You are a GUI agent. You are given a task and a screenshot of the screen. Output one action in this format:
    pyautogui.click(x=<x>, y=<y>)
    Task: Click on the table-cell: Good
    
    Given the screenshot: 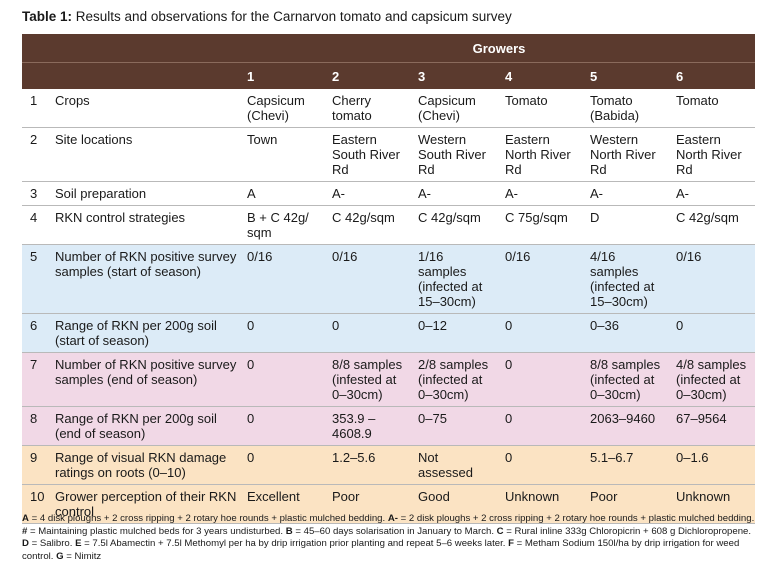 What is the action you would take?
    pyautogui.click(x=455, y=504)
    